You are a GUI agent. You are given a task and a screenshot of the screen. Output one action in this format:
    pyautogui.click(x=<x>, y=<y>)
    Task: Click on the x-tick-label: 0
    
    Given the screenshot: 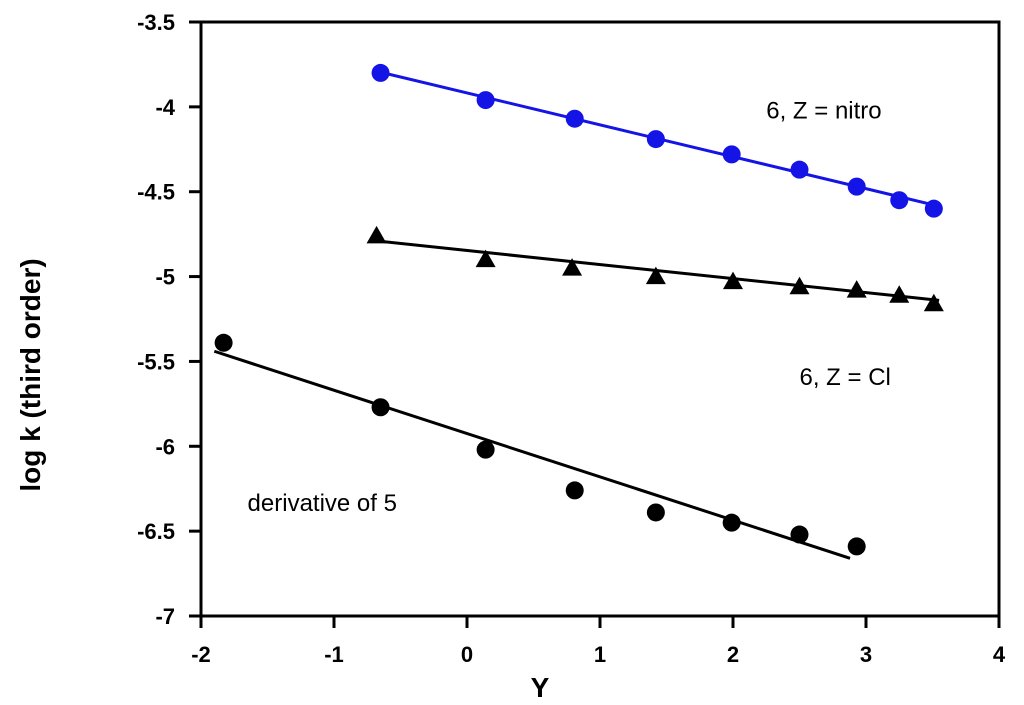 What is the action you would take?
    pyautogui.click(x=467, y=654)
    